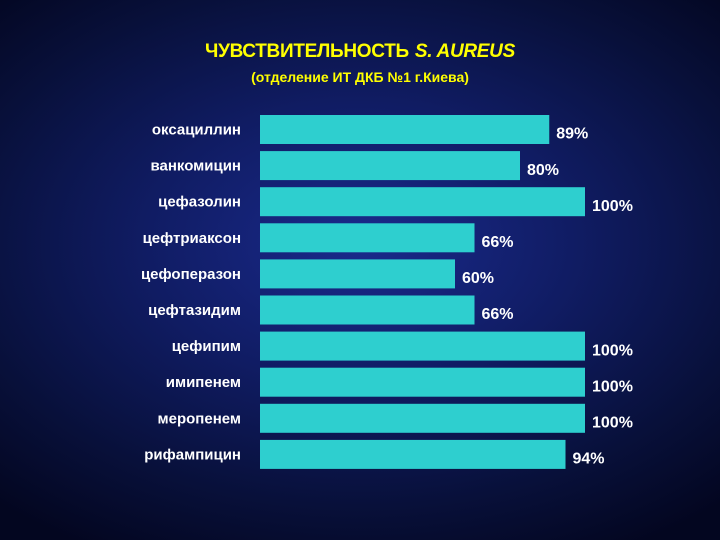 This screenshot has height=540, width=720. Describe the element at coordinates (543, 170) in the screenshot. I see `value-label: 80%` at that location.